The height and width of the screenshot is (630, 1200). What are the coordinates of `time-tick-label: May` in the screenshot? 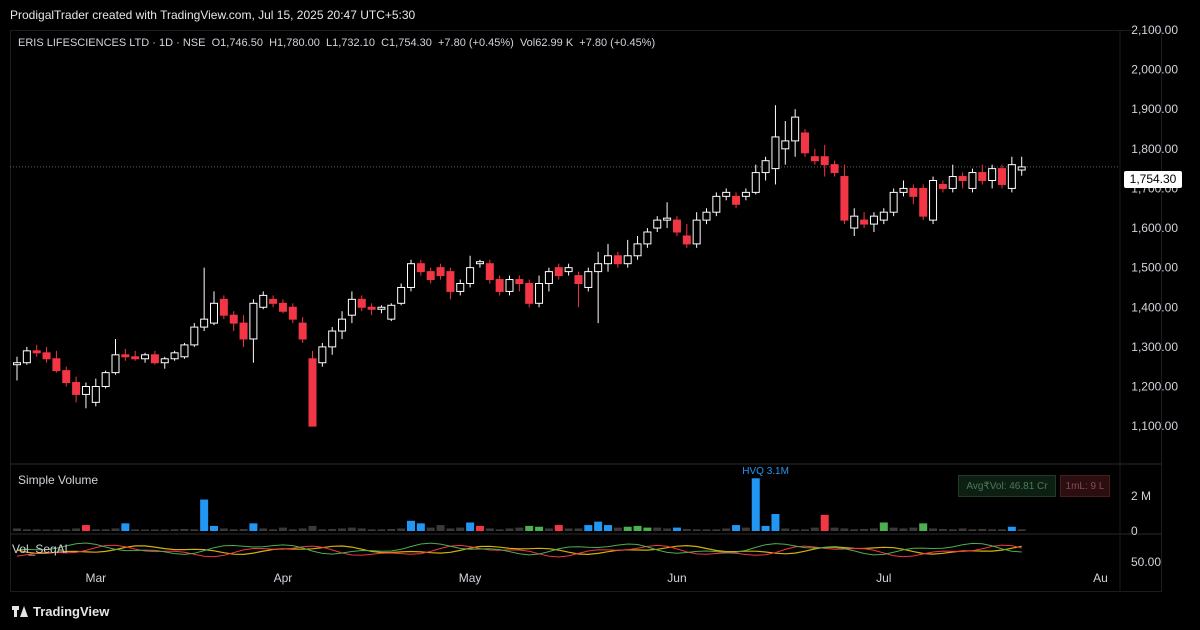 It's located at (470, 578).